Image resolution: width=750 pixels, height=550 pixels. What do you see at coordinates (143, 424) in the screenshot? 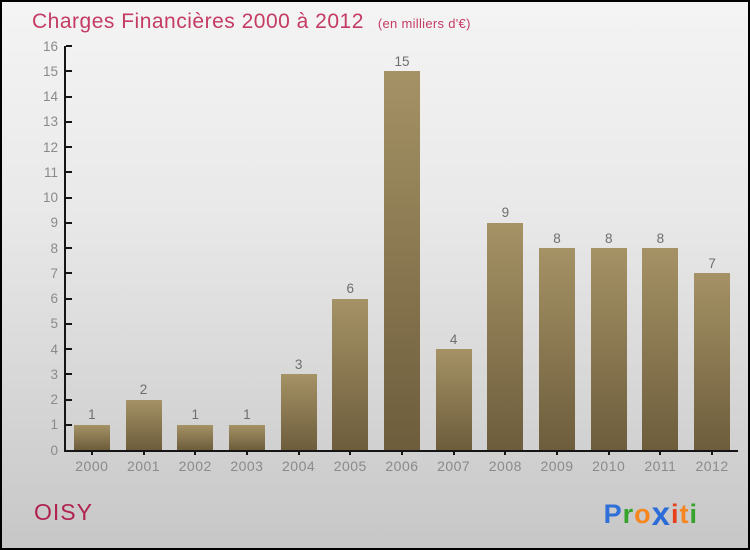
I see `bar-2001` at bounding box center [143, 424].